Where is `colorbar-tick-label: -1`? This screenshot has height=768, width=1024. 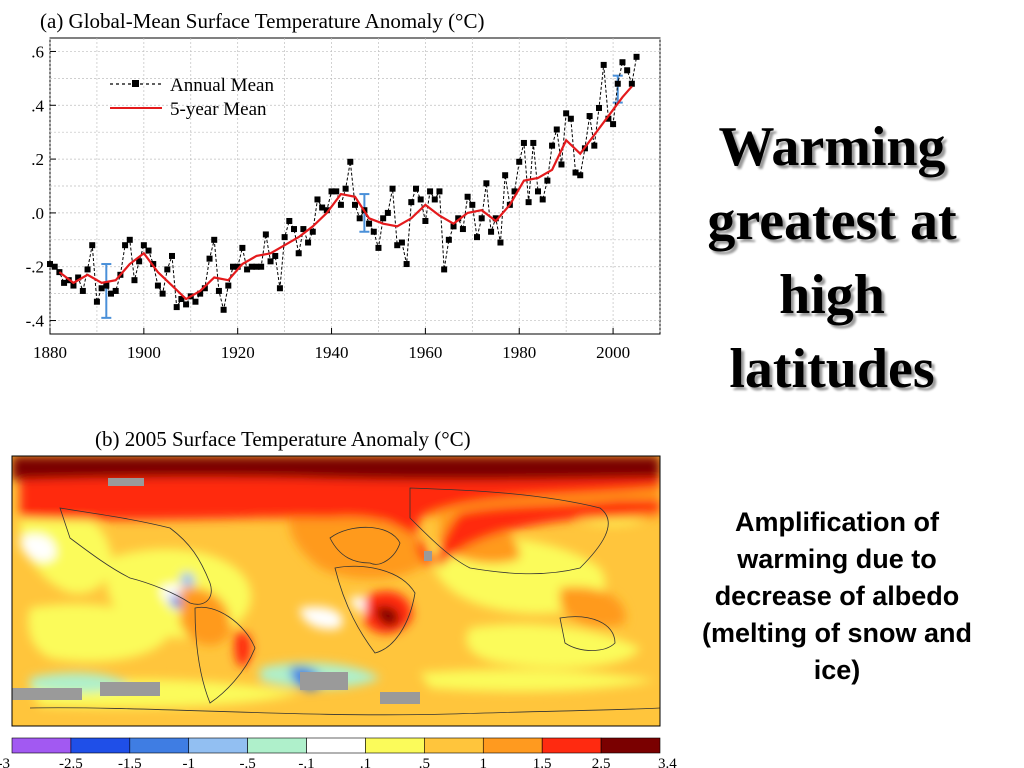
colorbar-tick-label: -1 is located at coordinates (188, 762).